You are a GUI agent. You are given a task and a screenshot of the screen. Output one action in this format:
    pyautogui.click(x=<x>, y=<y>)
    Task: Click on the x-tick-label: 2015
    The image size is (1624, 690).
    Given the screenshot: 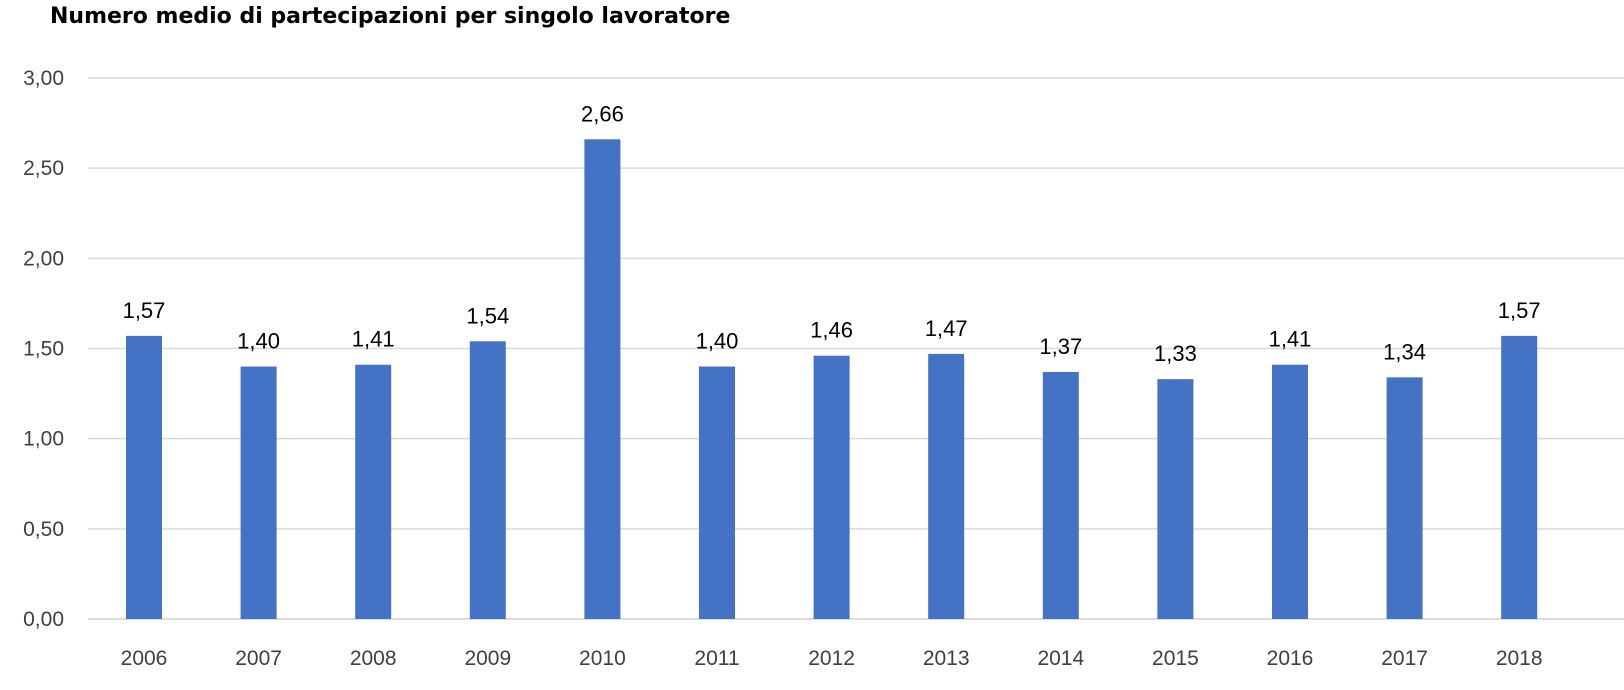 What is the action you would take?
    pyautogui.click(x=1175, y=658)
    